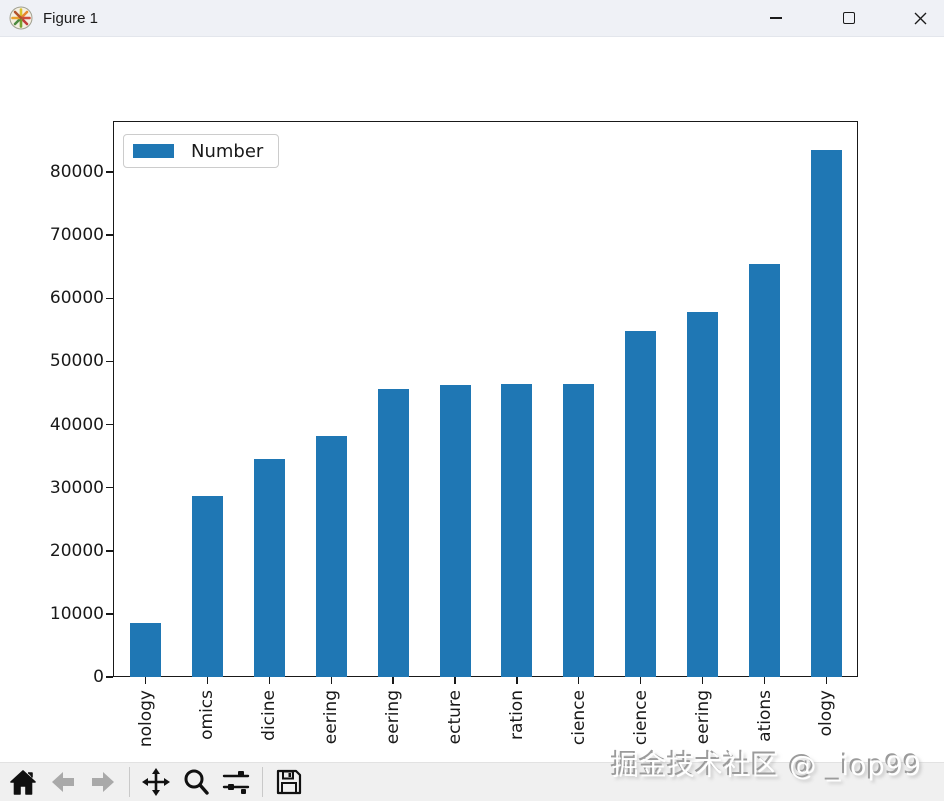 This screenshot has height=801, width=944. I want to click on chart-legend: Number, so click(201, 151).